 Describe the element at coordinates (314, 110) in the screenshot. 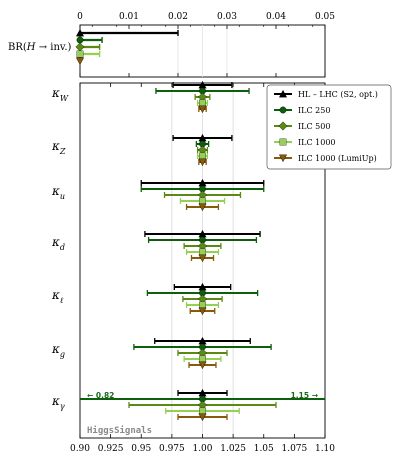

I see `legend-label-1: ILC 250` at that location.